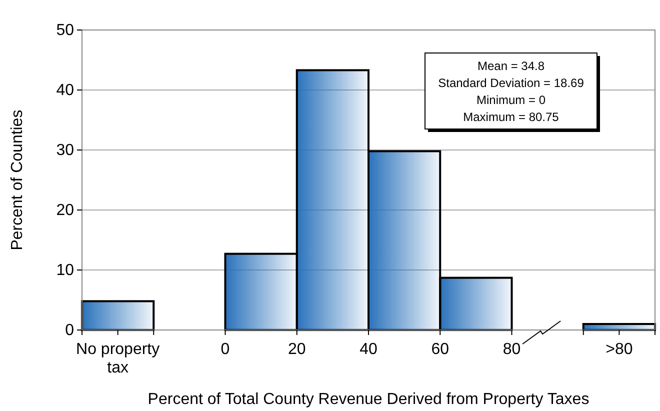  What do you see at coordinates (511, 83) in the screenshot?
I see `annotation: Standard Deviation = 18.69` at bounding box center [511, 83].